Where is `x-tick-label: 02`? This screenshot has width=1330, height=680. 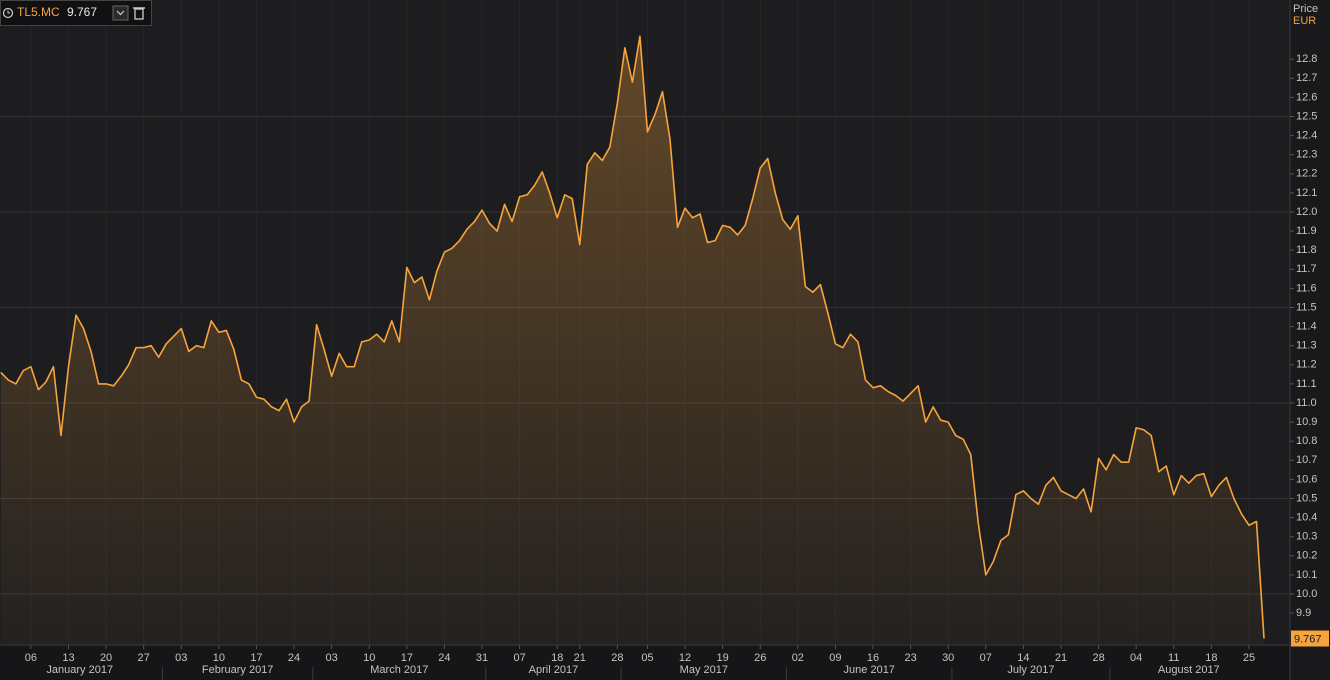
x-tick-label: 02 is located at coordinates (798, 658).